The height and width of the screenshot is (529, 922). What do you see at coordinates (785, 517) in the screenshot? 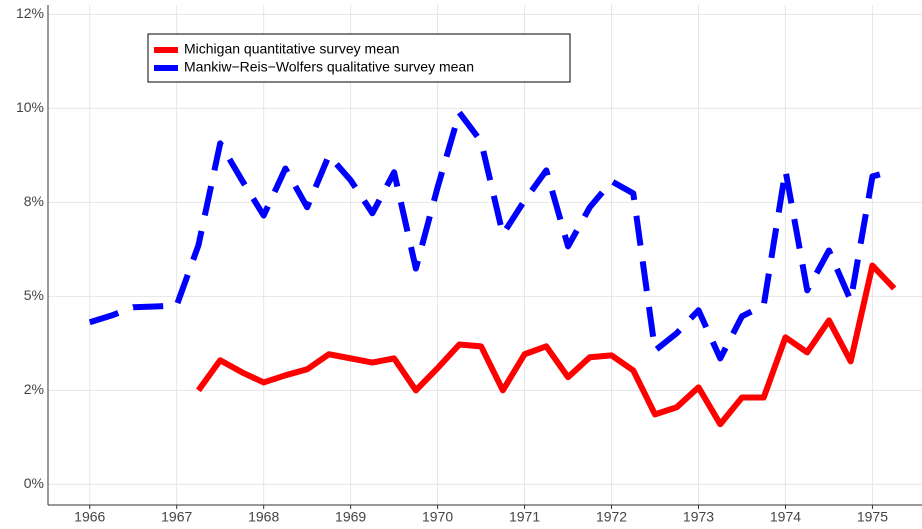
I see `x-tick-label: 1974` at bounding box center [785, 517].